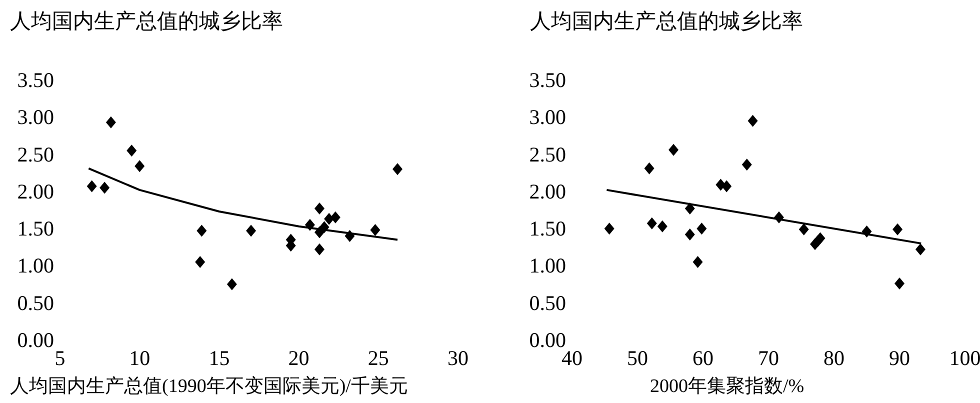 The width and height of the screenshot is (980, 403). What do you see at coordinates (727, 386) in the screenshot?
I see `x-axis-title: 2000年集聚指数/%` at bounding box center [727, 386].